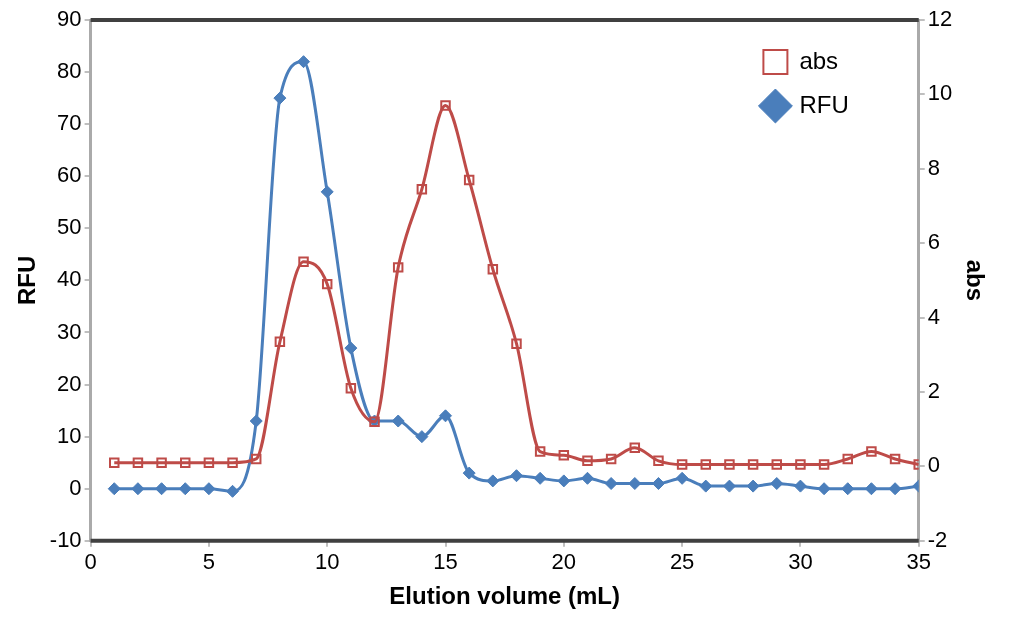 The height and width of the screenshot is (626, 1012). Describe the element at coordinates (937, 539) in the screenshot. I see `y2-tick-label: -2` at that location.